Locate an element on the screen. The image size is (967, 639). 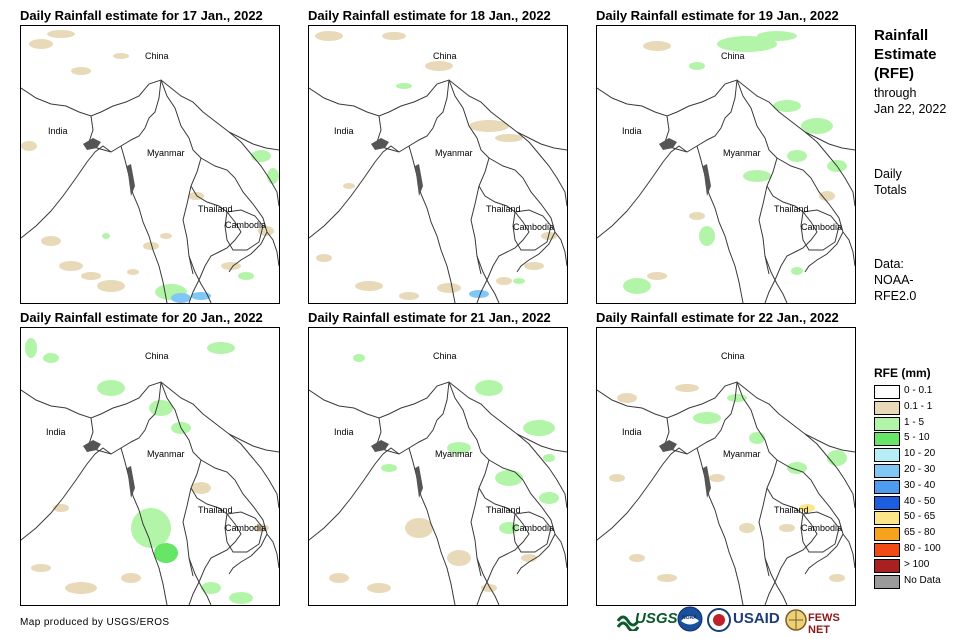
sidebar-data-label: Data: is located at coordinates (889, 264).